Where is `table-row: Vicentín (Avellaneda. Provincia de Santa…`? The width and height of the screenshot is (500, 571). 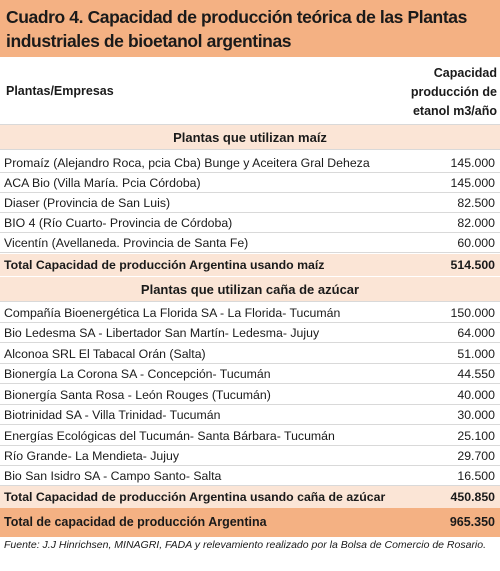
table-row: Vicentín (Avellaneda. Provincia de Santa… is located at coordinates (250, 243).